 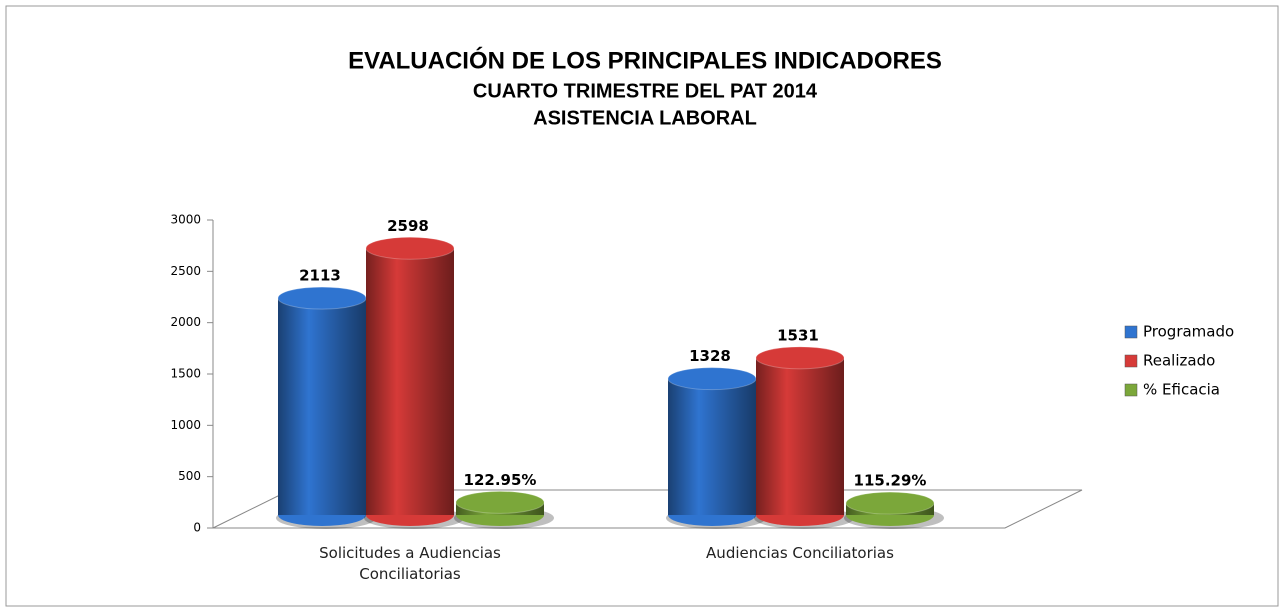 I want to click on floor, so click(x=647, y=509).